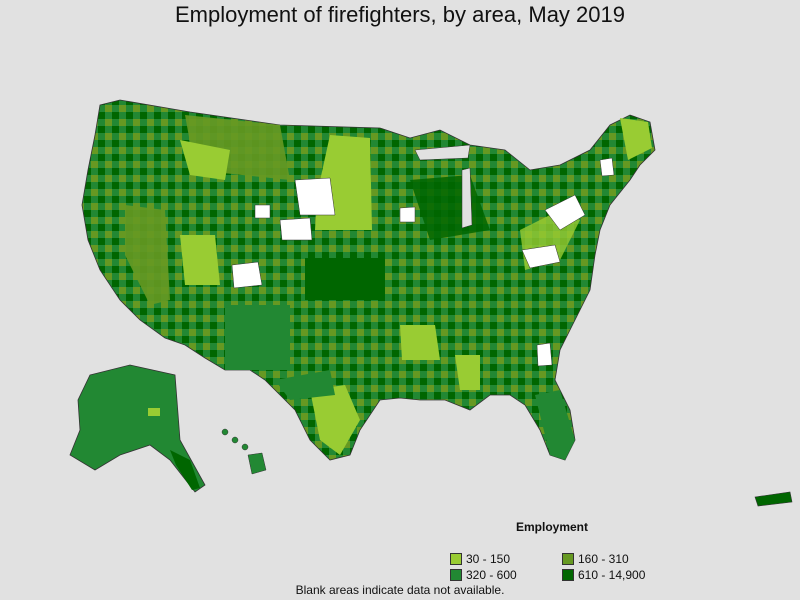  I want to click on legend-item-610-14900: 610 - 14,900, so click(627, 575).